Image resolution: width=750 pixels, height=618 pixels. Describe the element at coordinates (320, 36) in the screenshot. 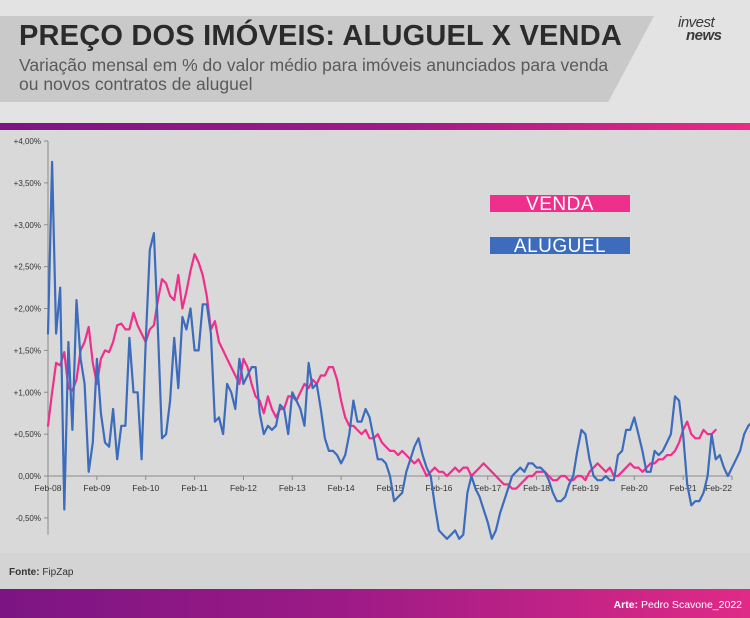

I see `chart-title: PREÇO DOS IMÓVEIS: ALUGUEL X VENDA` at that location.